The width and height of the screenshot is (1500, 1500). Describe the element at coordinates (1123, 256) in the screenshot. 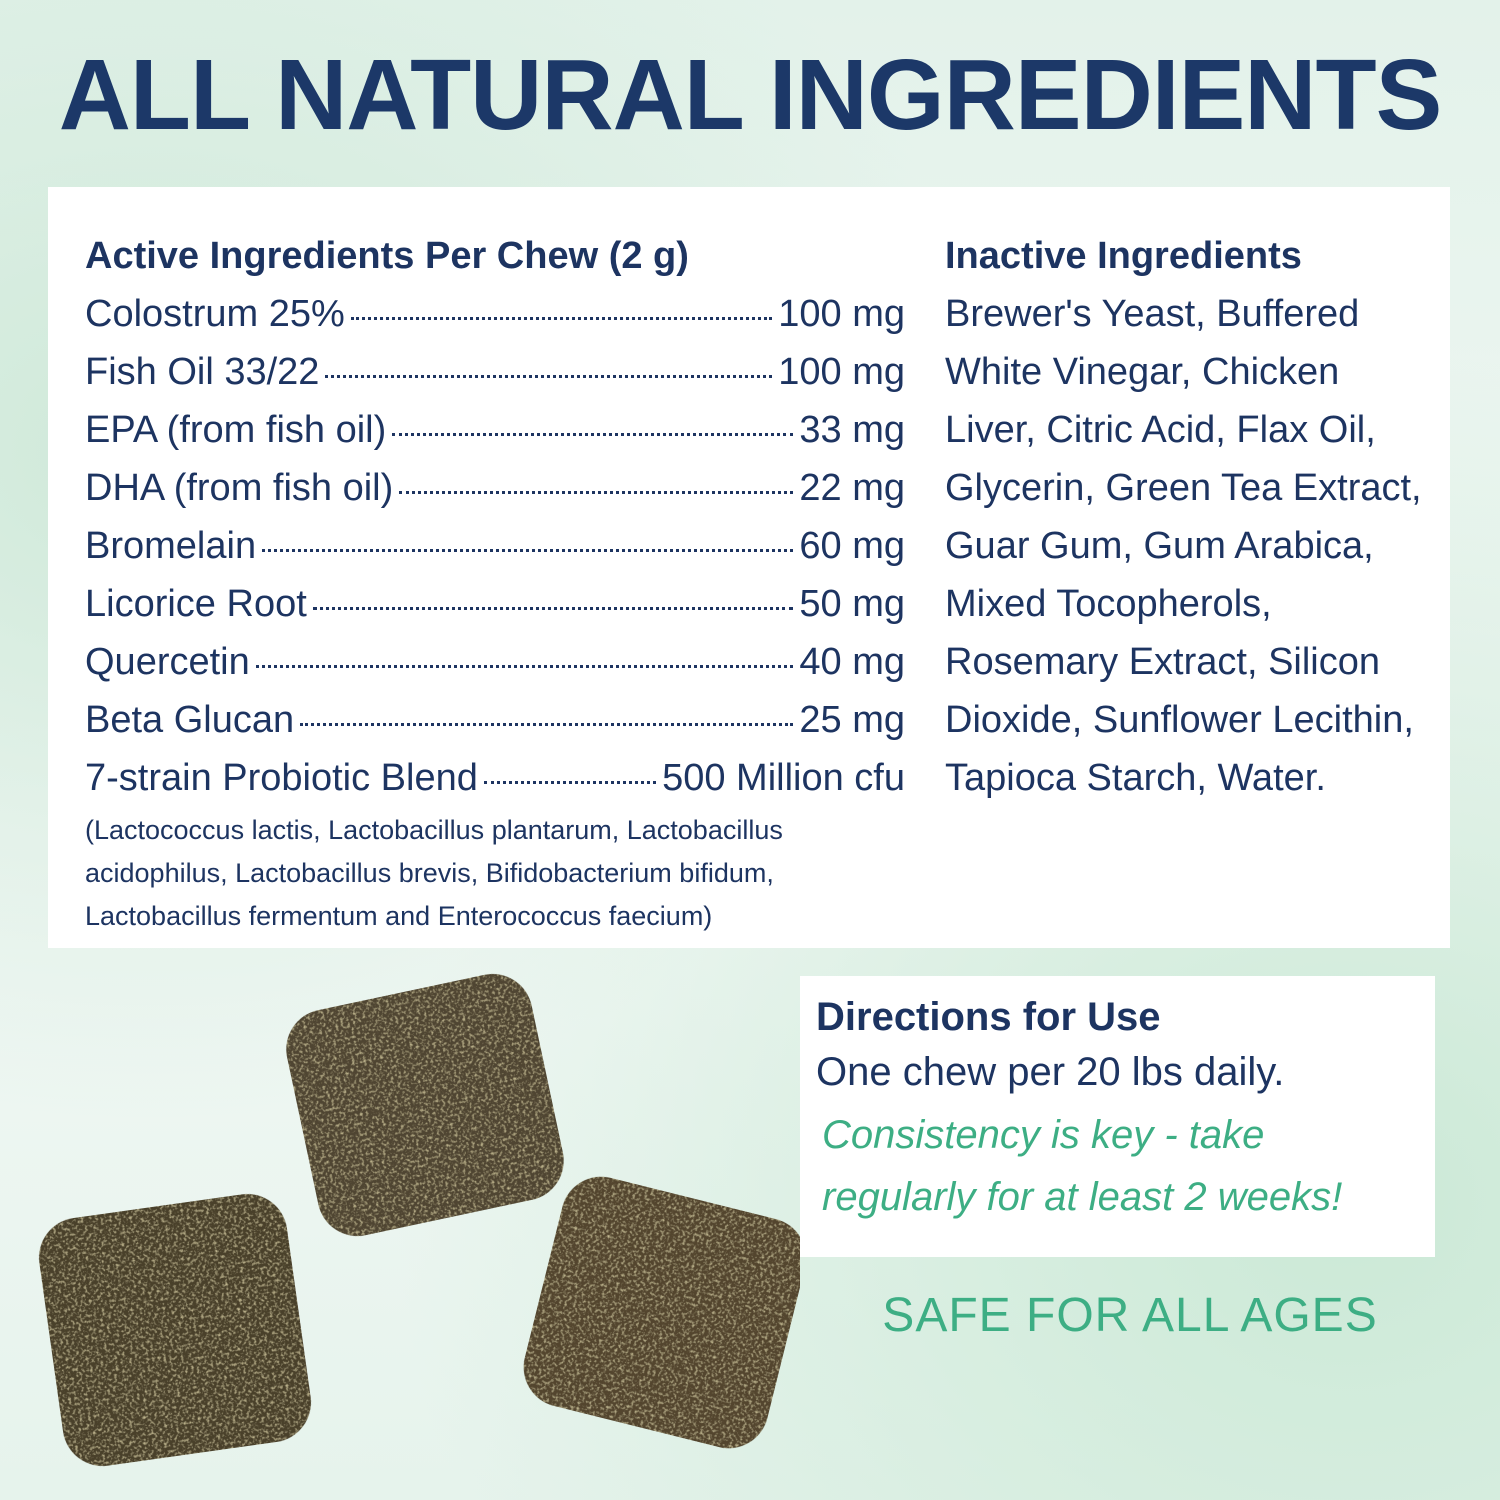

I see `inactive-heading: Inactive Ingredients` at that location.